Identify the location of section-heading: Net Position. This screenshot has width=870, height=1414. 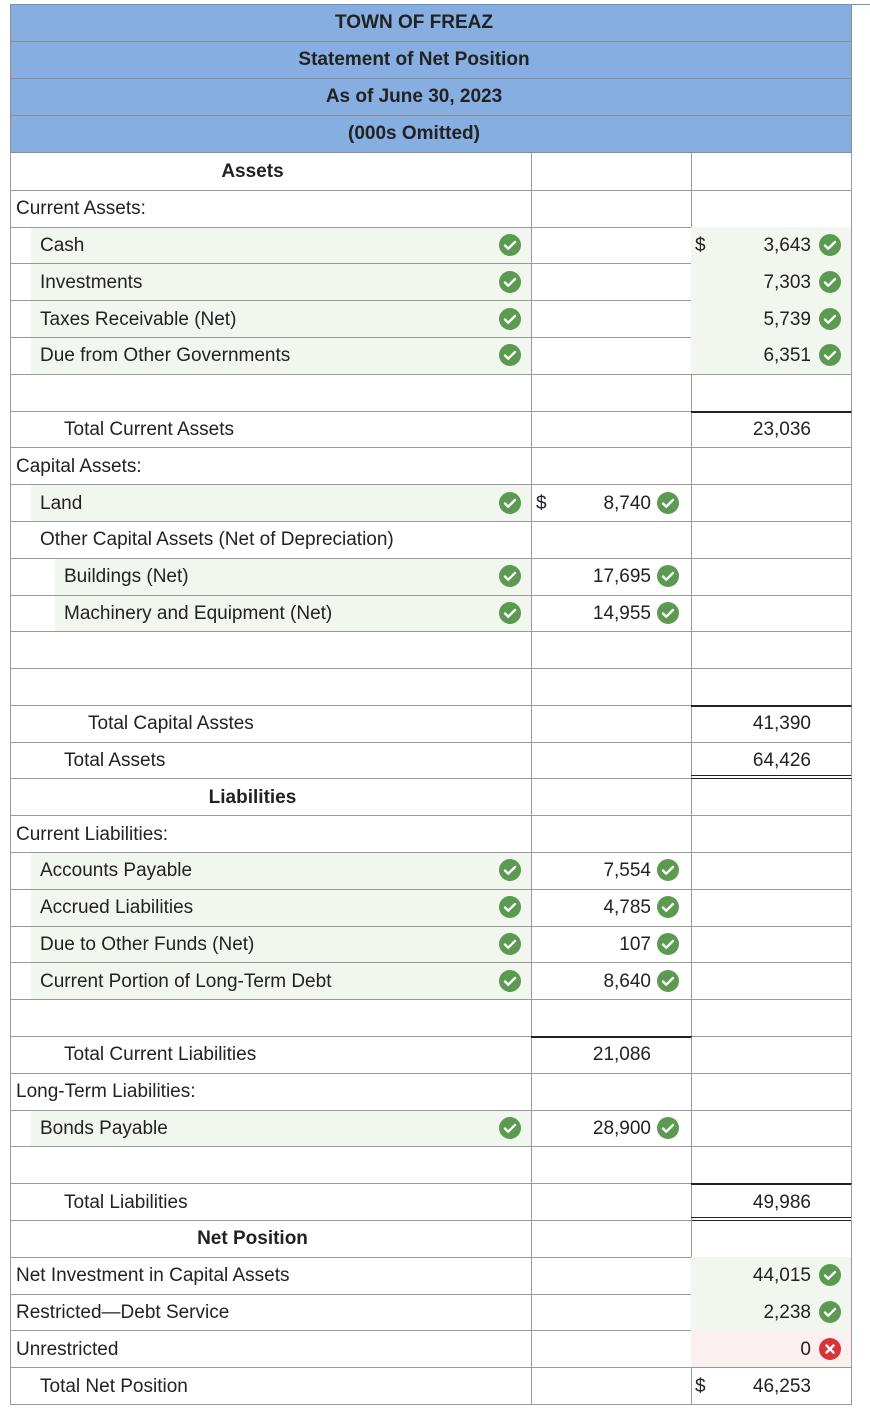
(252, 1239).